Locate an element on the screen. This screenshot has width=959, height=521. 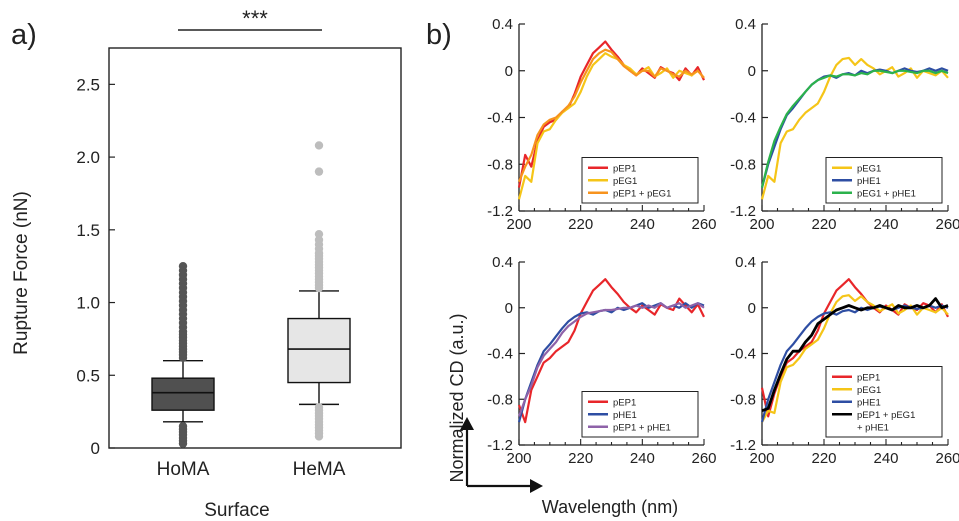
x-arrow-head is located at coordinates (536, 486).